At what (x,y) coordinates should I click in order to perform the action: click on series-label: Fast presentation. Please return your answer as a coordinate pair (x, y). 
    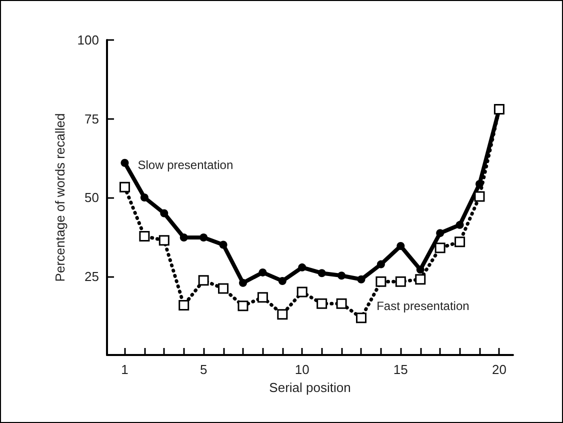
    Looking at the image, I should click on (423, 305).